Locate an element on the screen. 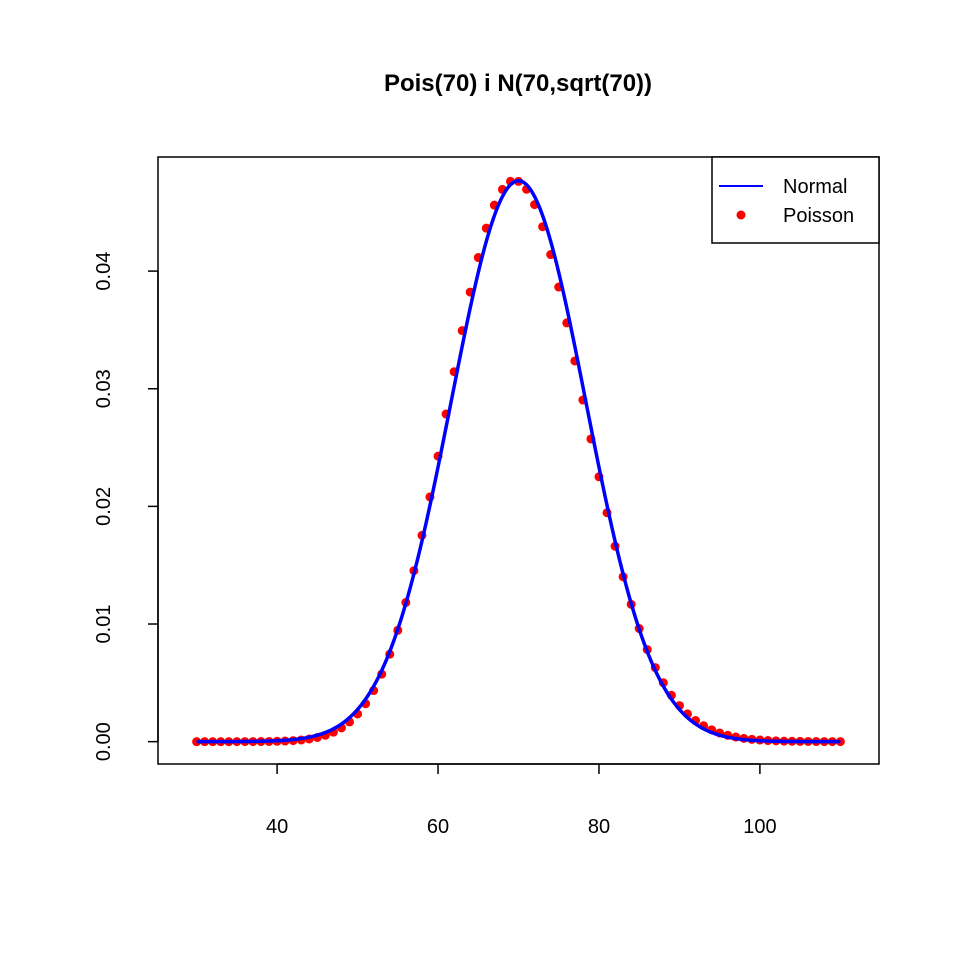 The width and height of the screenshot is (960, 960). y-tick-label: 0.02 is located at coordinates (104, 506).